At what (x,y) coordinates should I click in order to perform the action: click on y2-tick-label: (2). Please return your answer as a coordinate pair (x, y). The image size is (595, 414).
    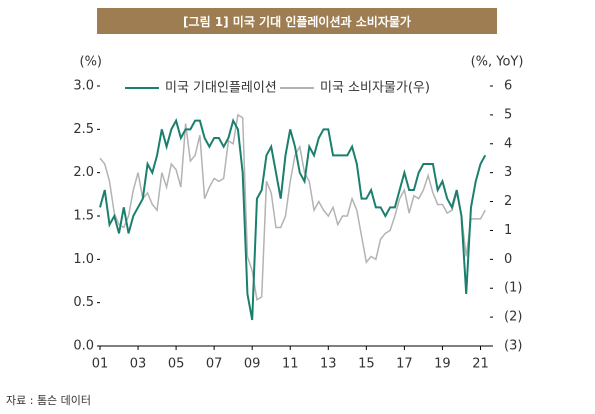
    Looking at the image, I should click on (513, 317).